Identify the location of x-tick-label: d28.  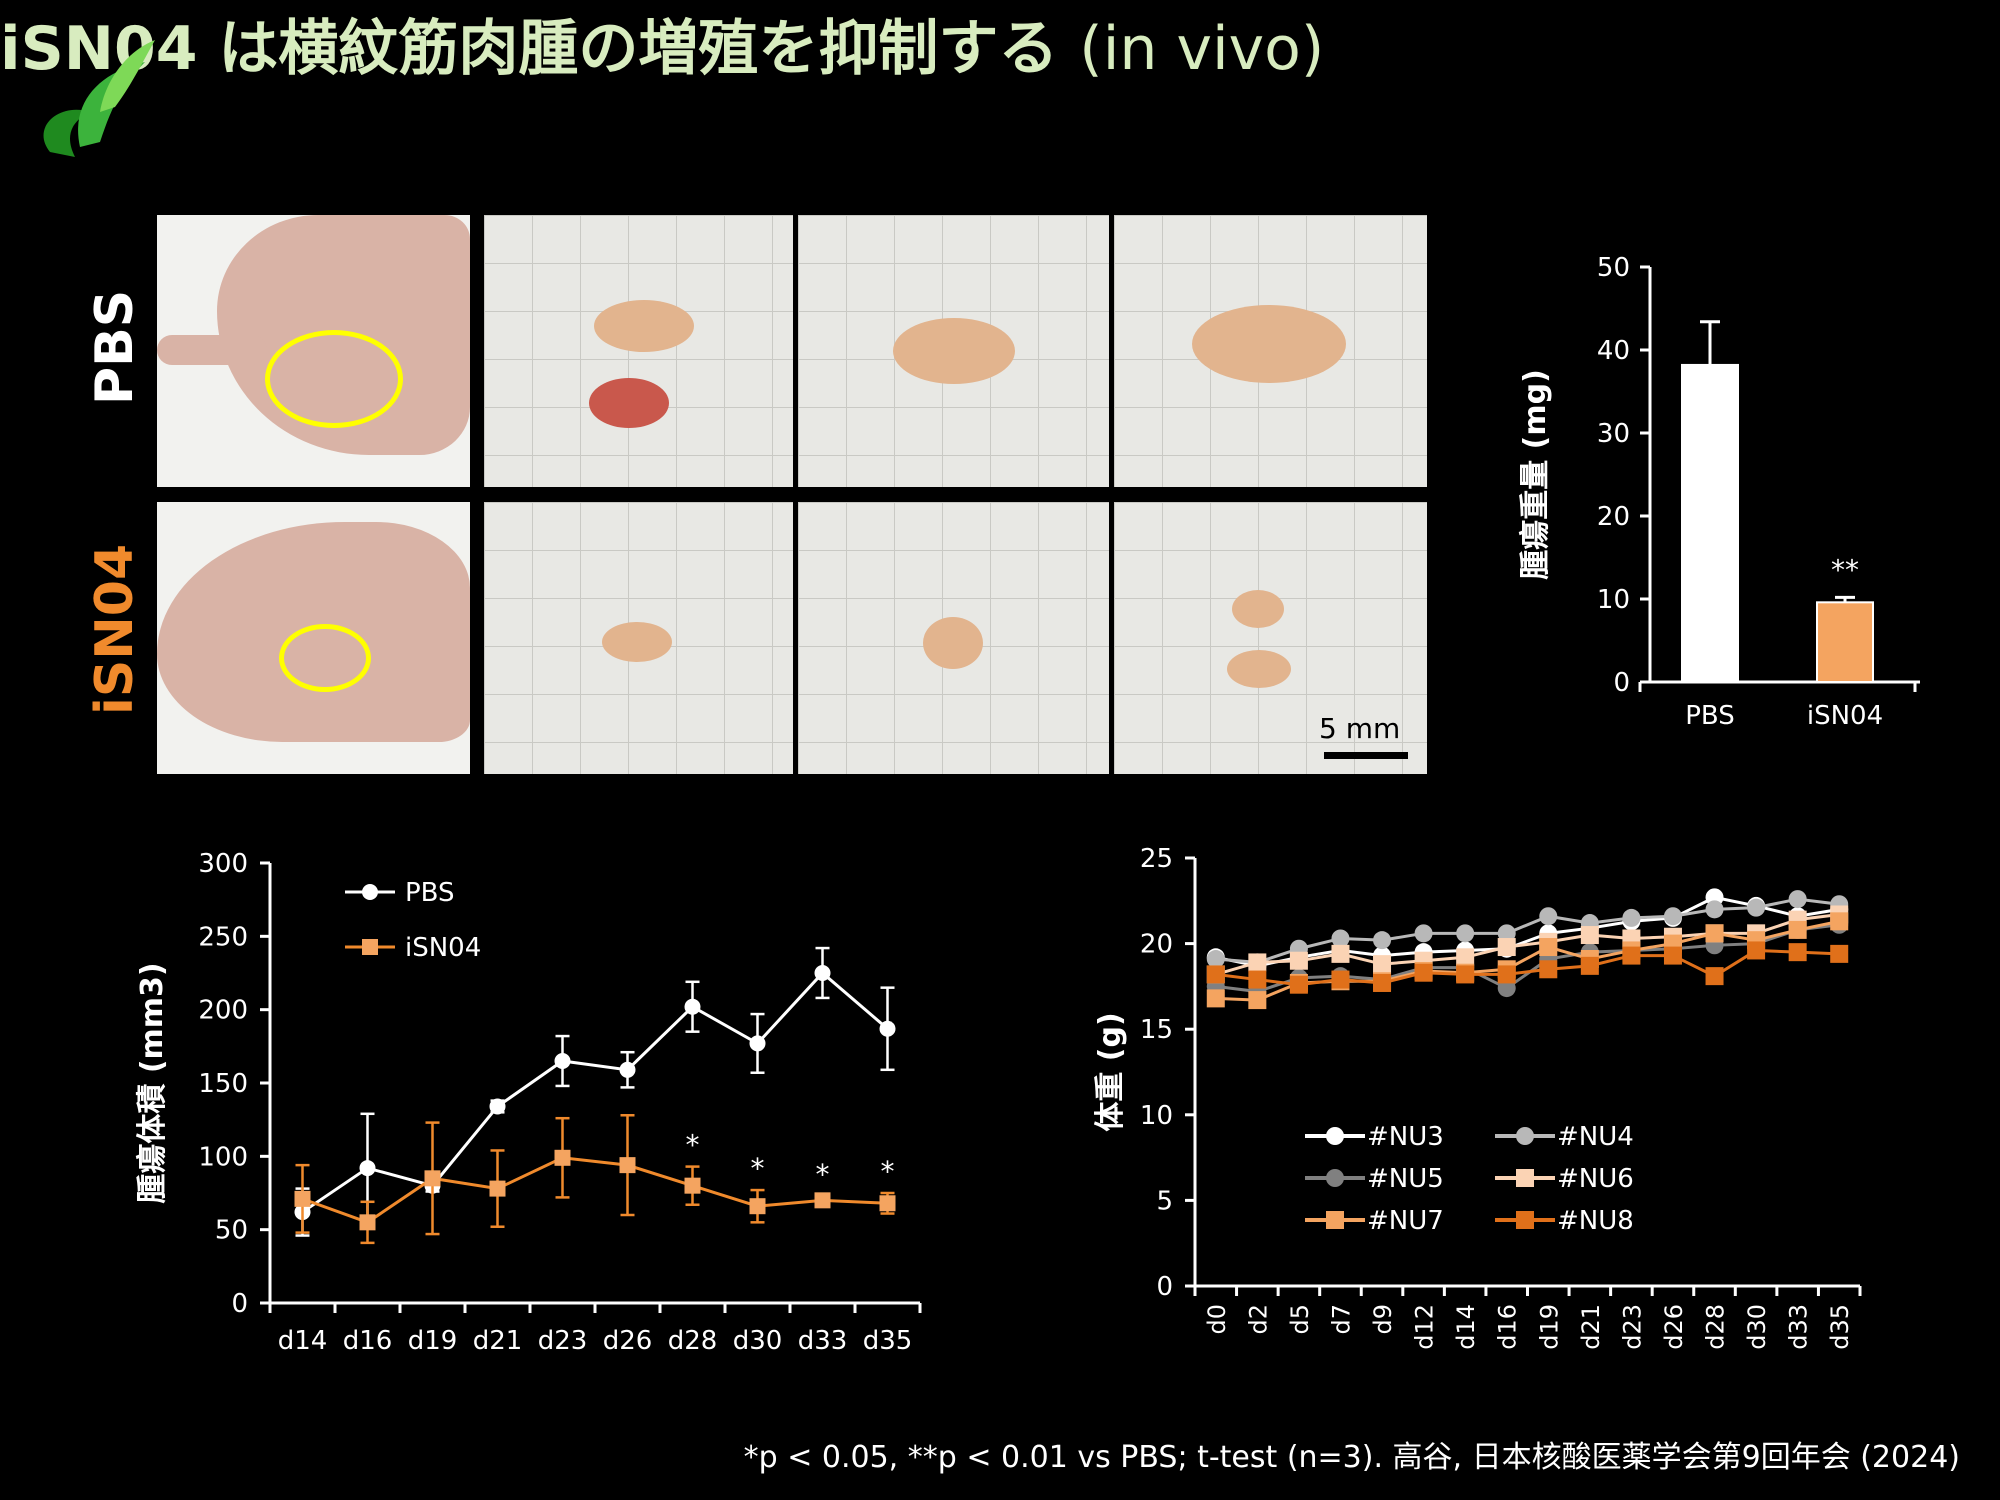
(693, 1341).